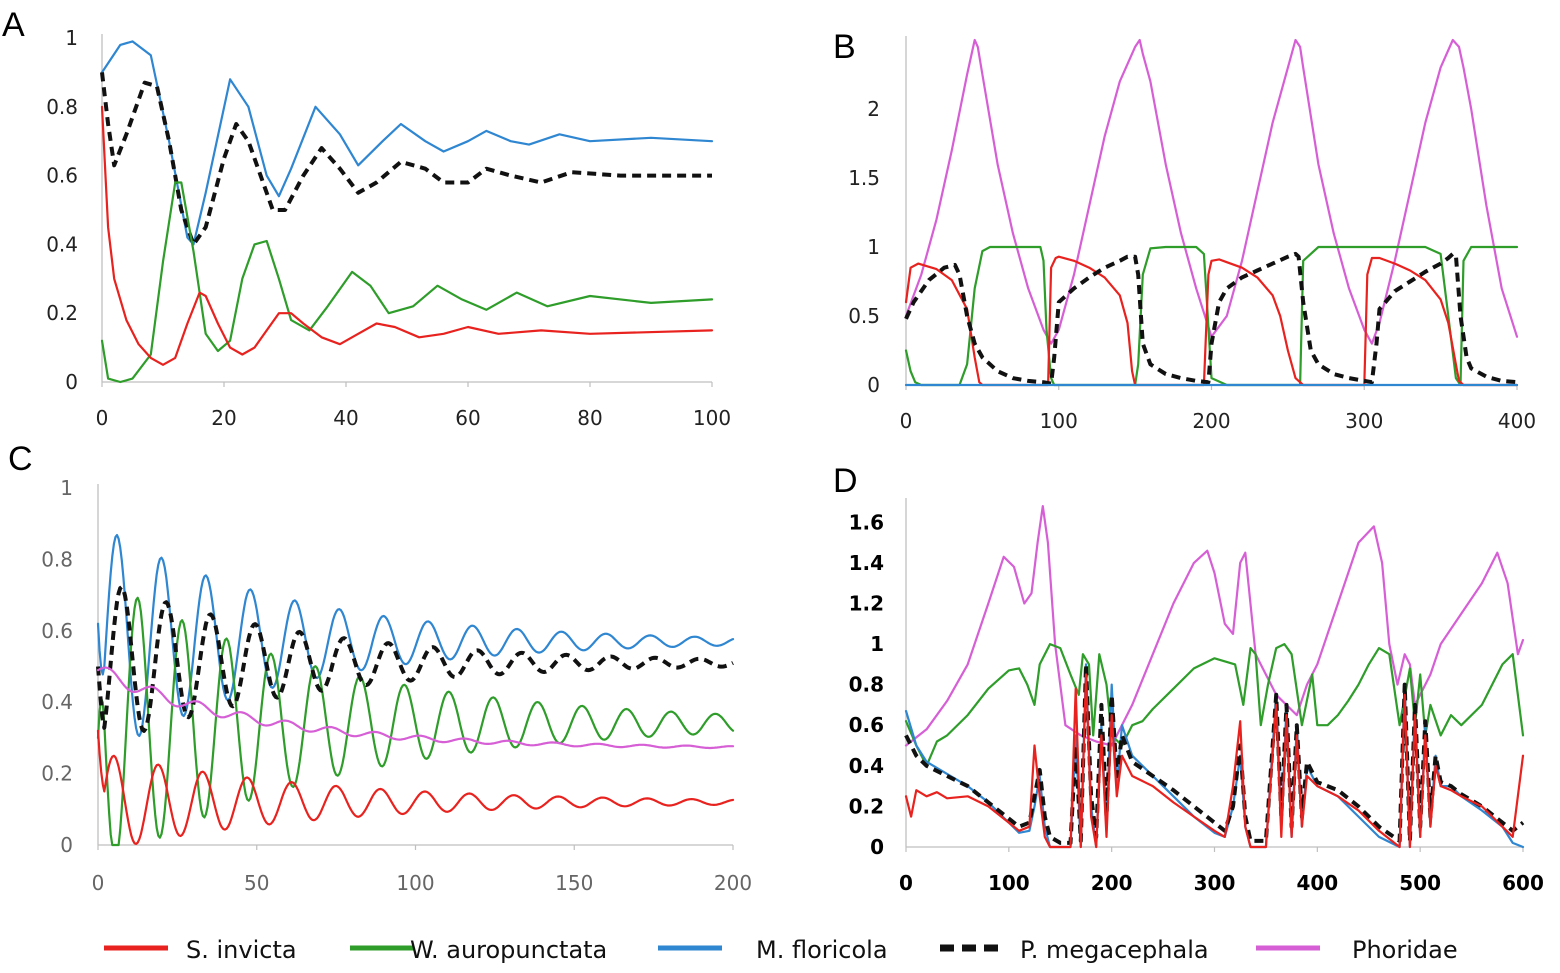 Image resolution: width=1560 pixels, height=973 pixels. Describe the element at coordinates (866, 522) in the screenshot. I see `y-tick-label: 1.6` at that location.